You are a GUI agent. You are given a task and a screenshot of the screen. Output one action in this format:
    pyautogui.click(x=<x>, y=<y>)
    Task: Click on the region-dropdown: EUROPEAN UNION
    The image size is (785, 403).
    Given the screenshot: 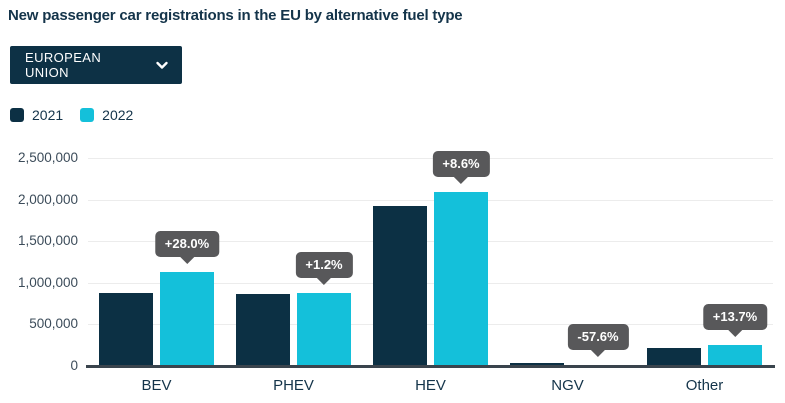 What is the action you would take?
    pyautogui.click(x=96, y=65)
    